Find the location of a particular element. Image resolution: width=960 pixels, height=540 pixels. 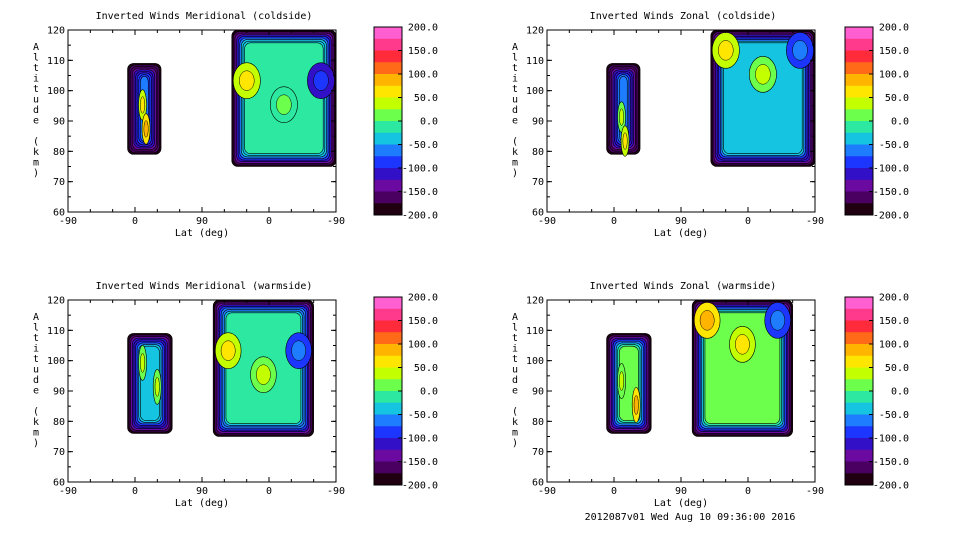

contour-field is located at coordinates (232, 98).